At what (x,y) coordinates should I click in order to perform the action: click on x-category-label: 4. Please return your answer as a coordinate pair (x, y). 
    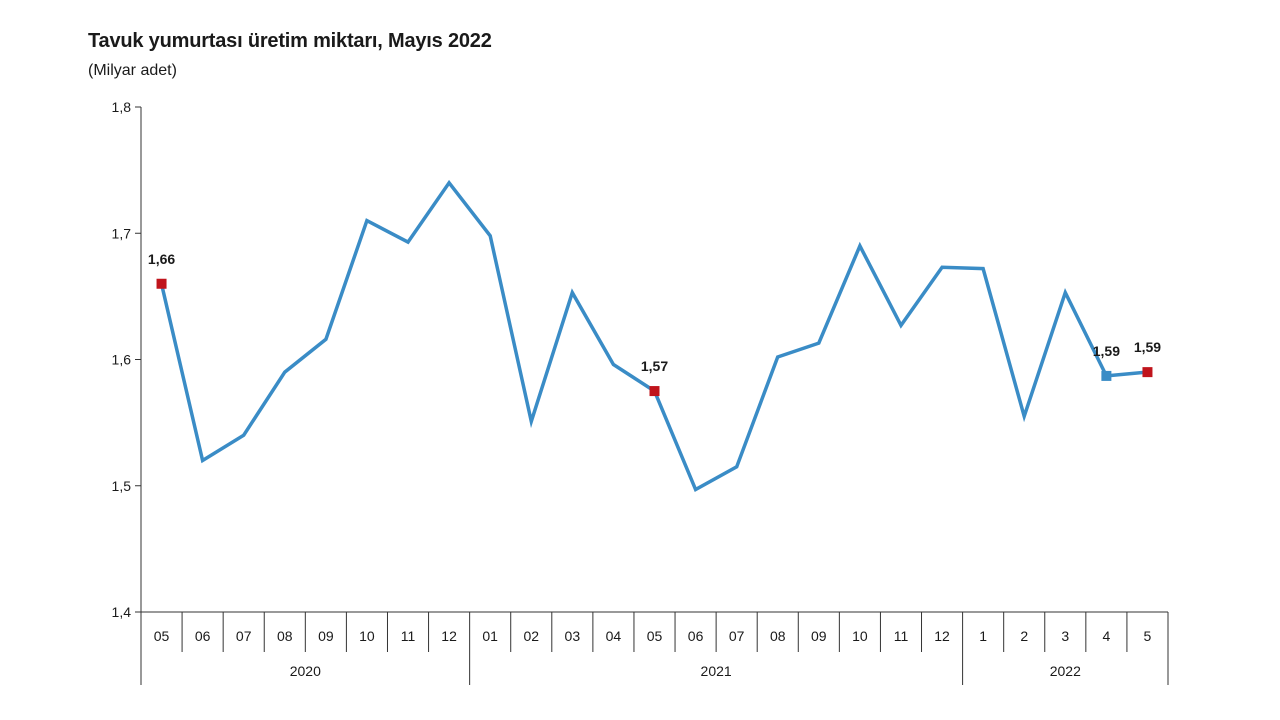
    Looking at the image, I should click on (1106, 636).